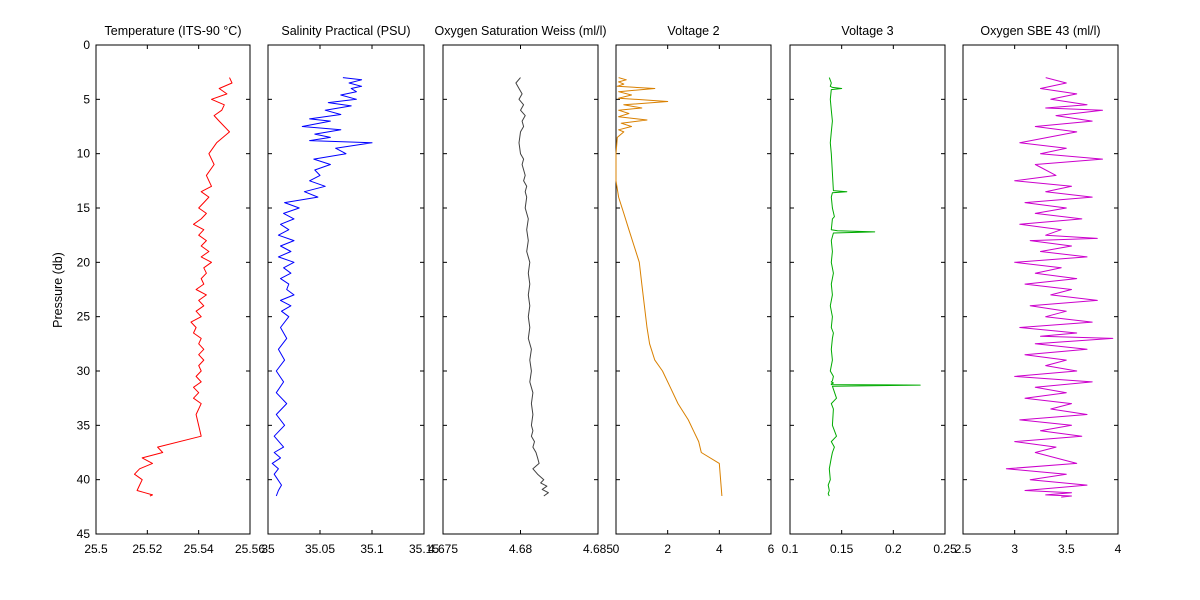  What do you see at coordinates (84, 371) in the screenshot?
I see `y-tick-label: 30` at bounding box center [84, 371].